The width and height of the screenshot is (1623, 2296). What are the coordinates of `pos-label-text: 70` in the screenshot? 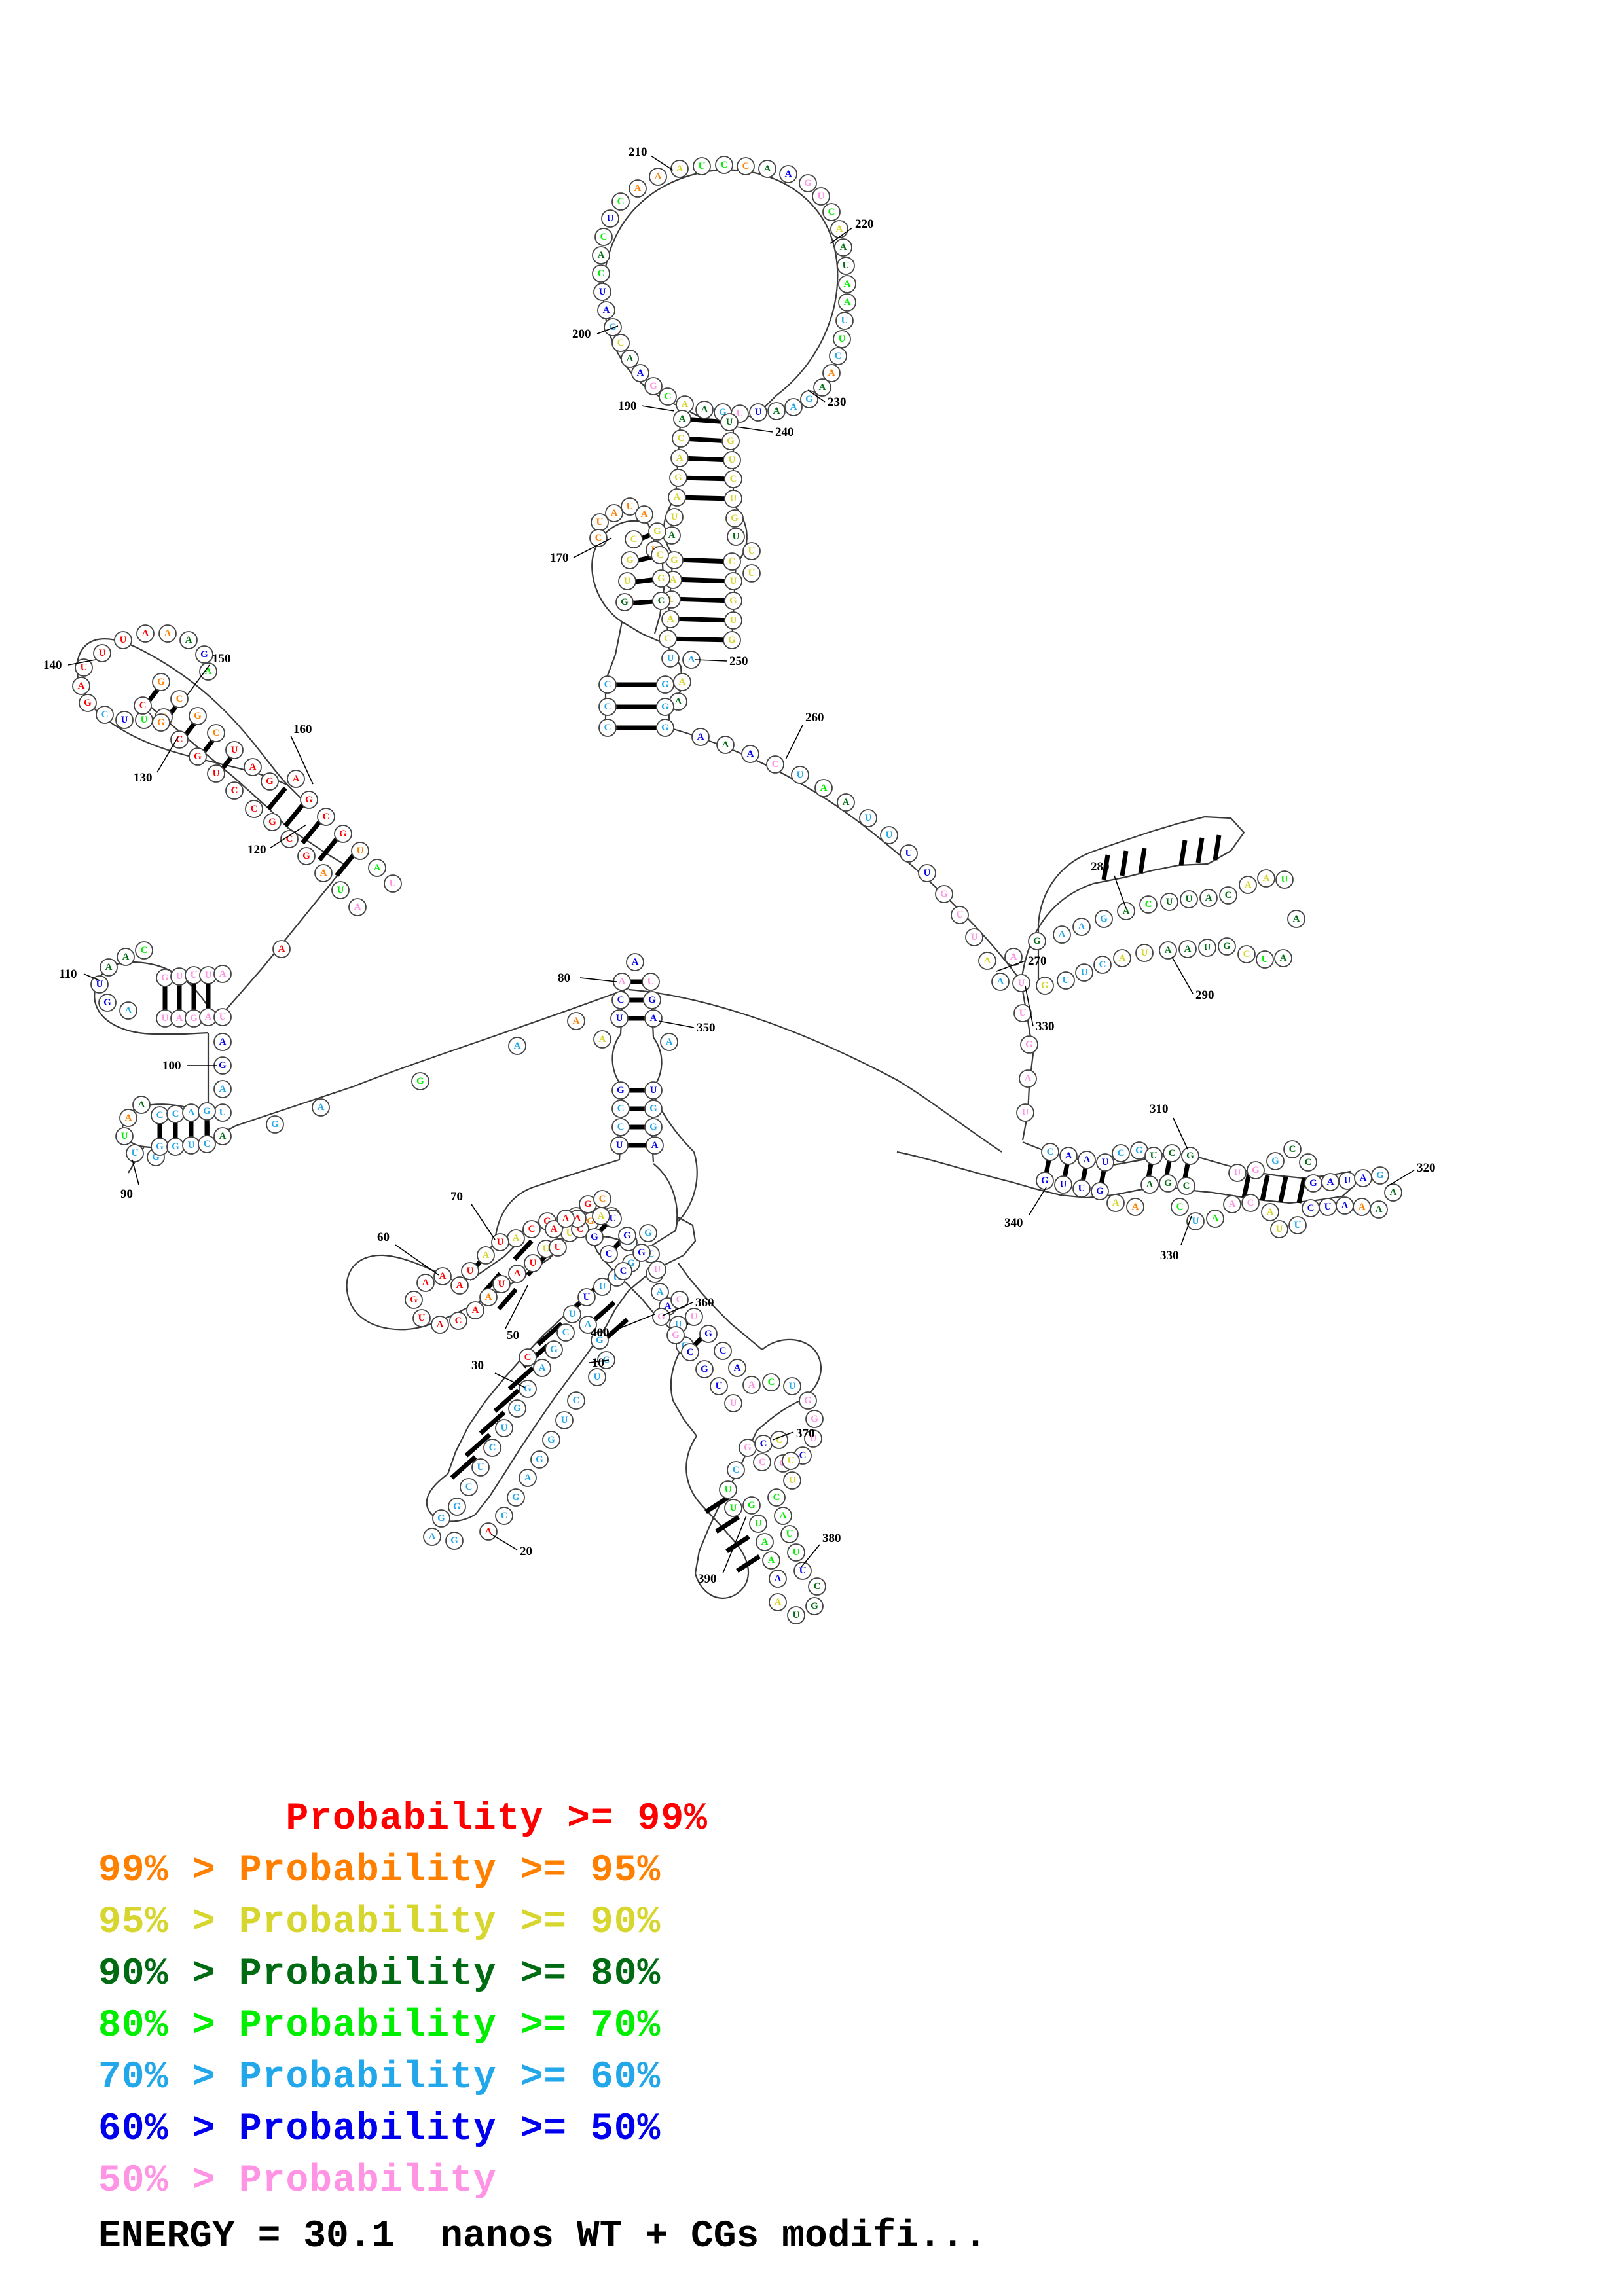 It's located at (456, 1197).